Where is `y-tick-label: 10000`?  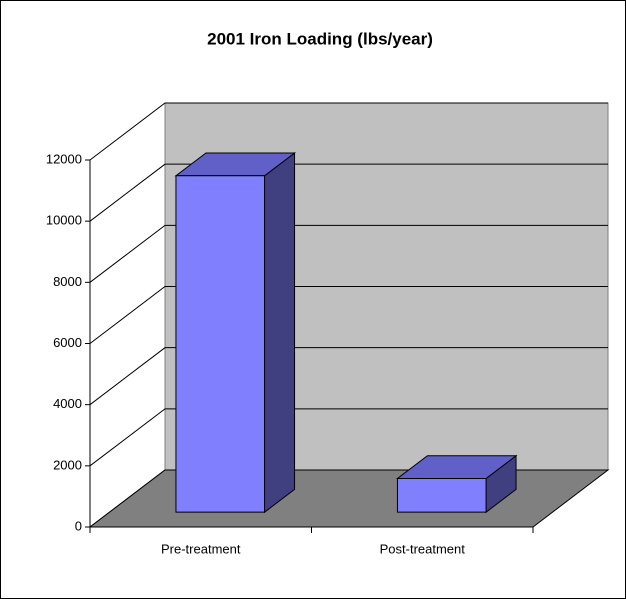 y-tick-label: 10000 is located at coordinates (64, 220).